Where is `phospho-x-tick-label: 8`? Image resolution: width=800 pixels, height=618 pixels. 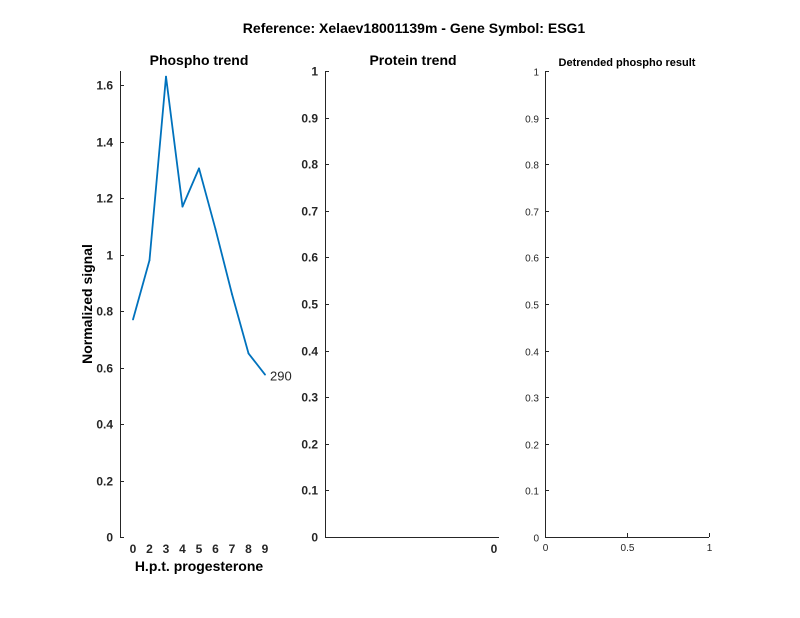
phospho-x-tick-label: 8 is located at coordinates (248, 549).